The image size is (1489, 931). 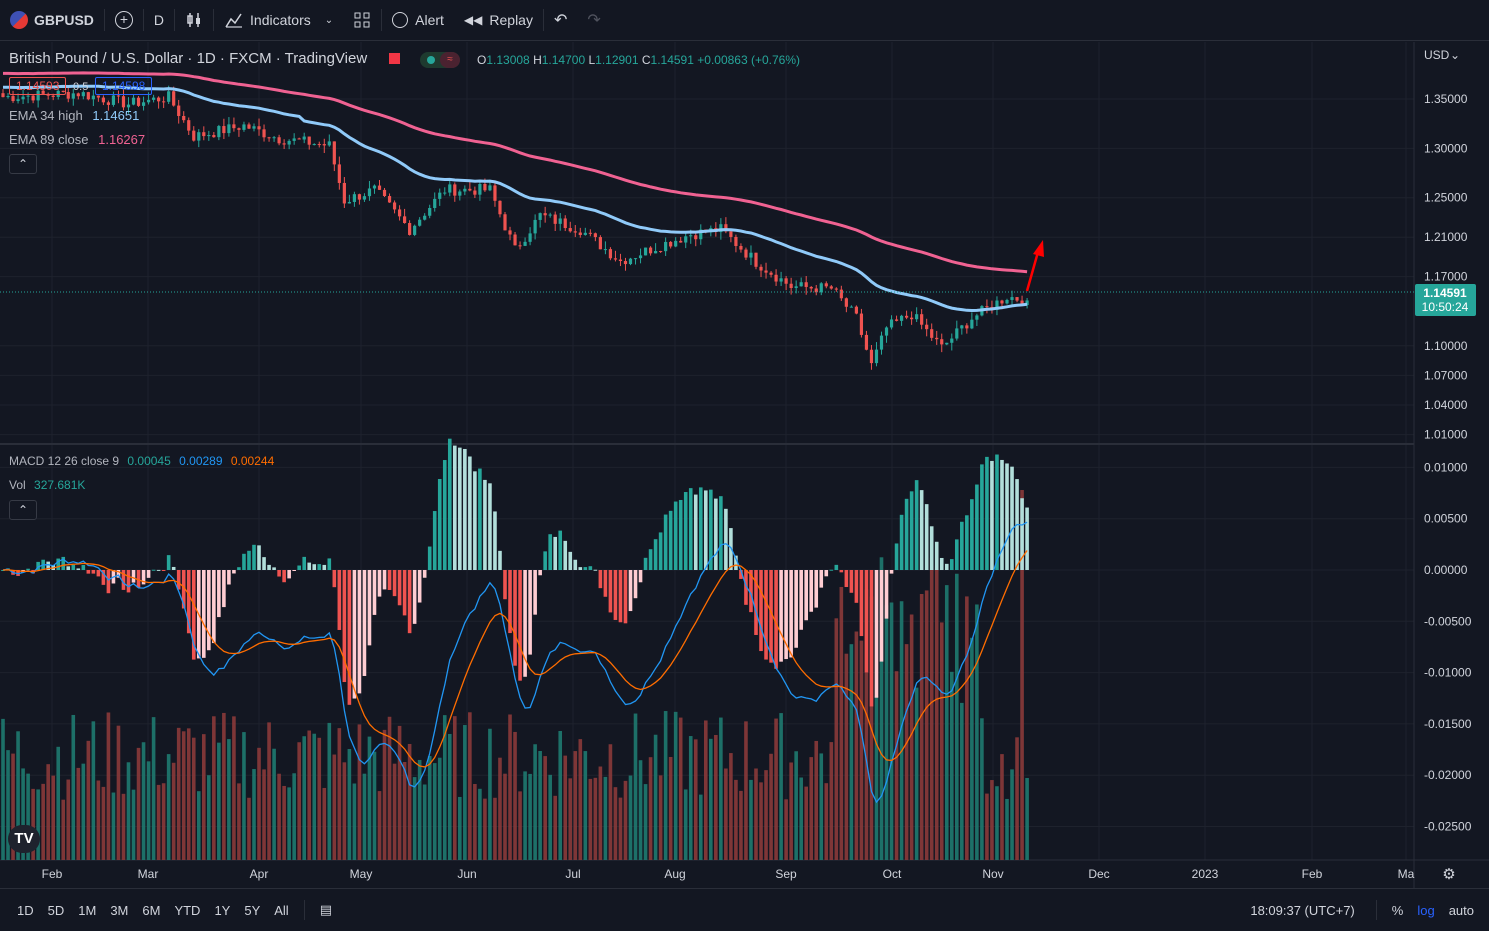 I want to click on collapse-macd-legend-button: ⌃, so click(x=23, y=510).